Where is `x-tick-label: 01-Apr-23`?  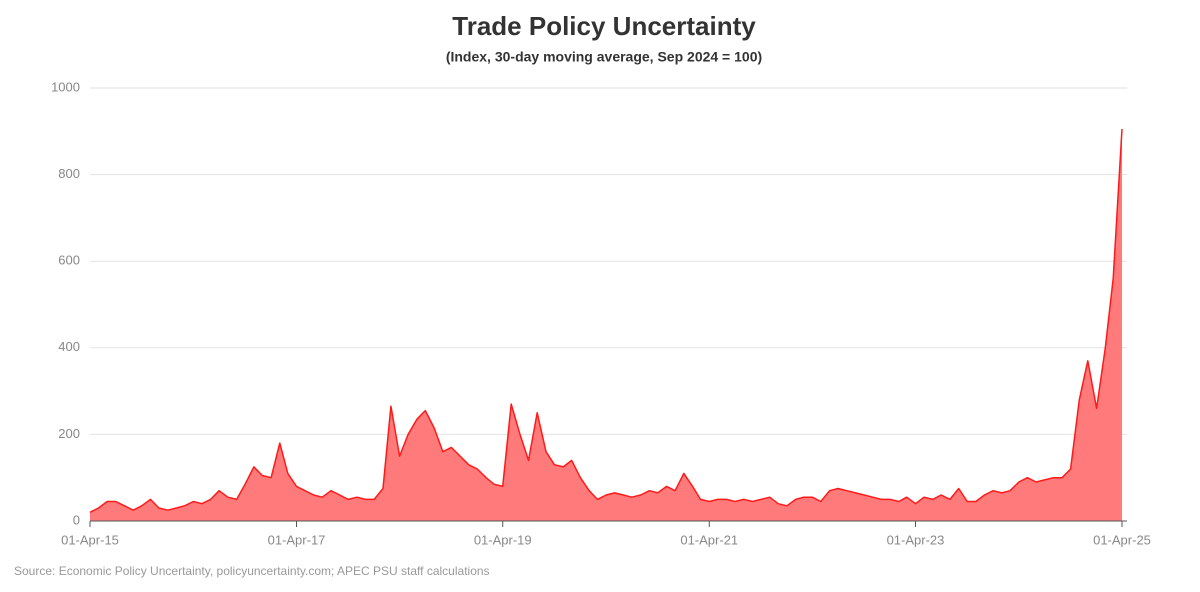 x-tick-label: 01-Apr-23 is located at coordinates (916, 539).